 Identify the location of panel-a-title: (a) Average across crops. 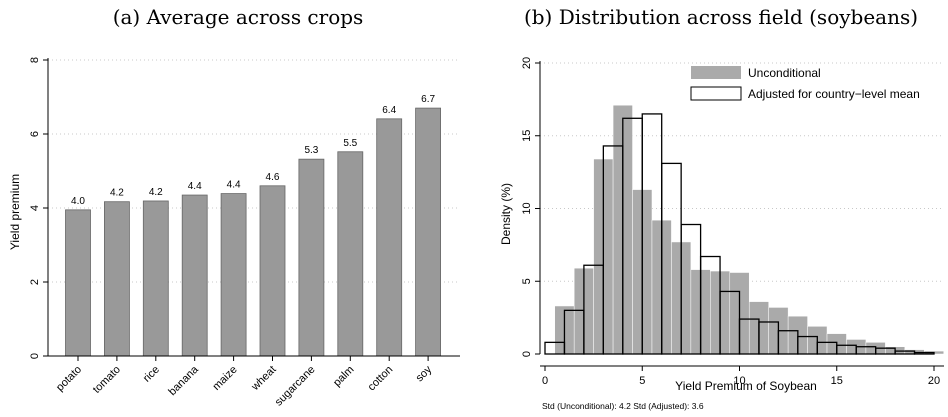
(238, 17).